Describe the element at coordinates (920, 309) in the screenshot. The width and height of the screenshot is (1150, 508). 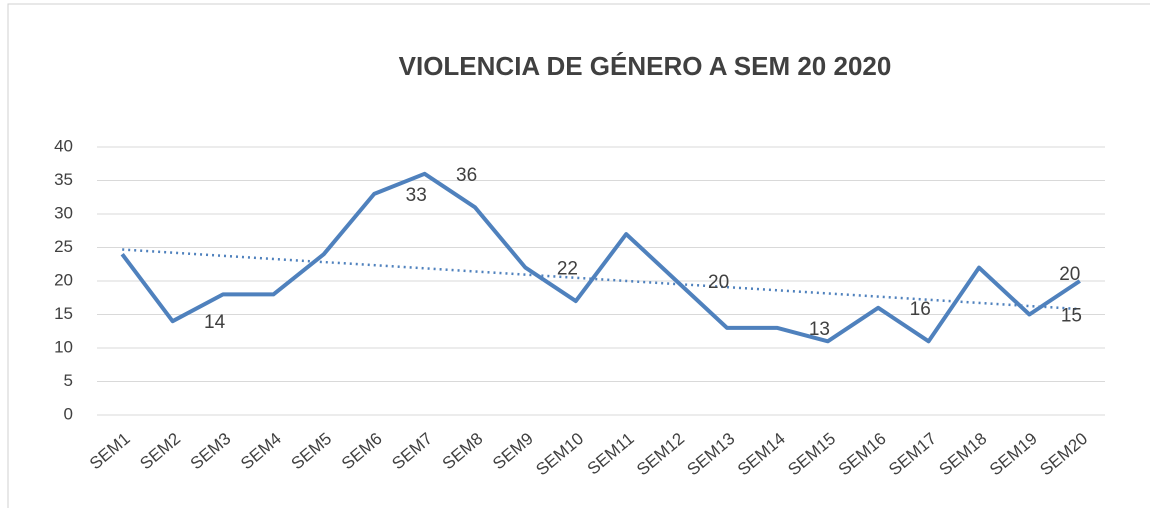
I see `data-label: 16` at that location.